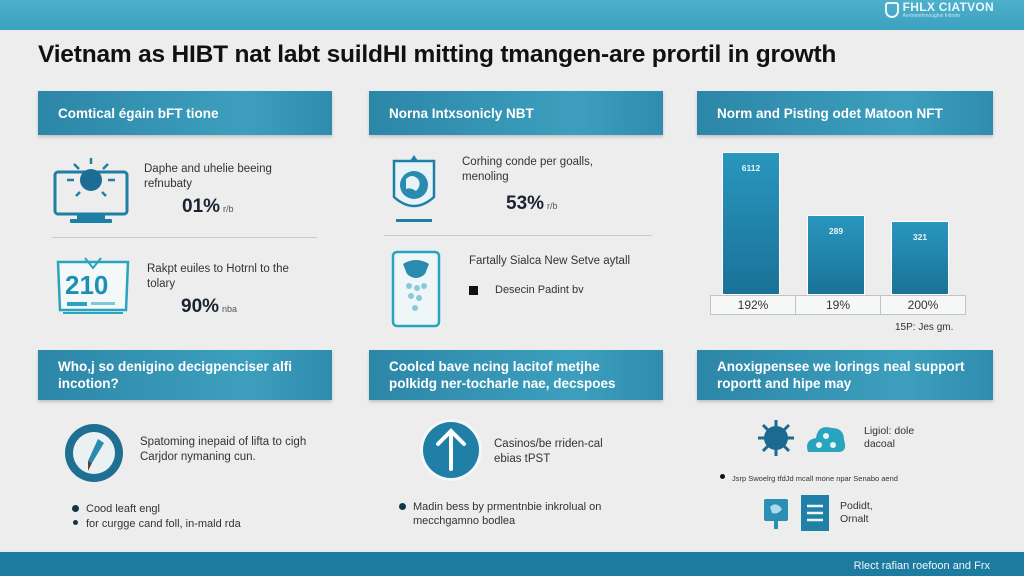  Describe the element at coordinates (948, 7) in the screenshot. I see `logo-title: FHLX CIATVON` at that location.